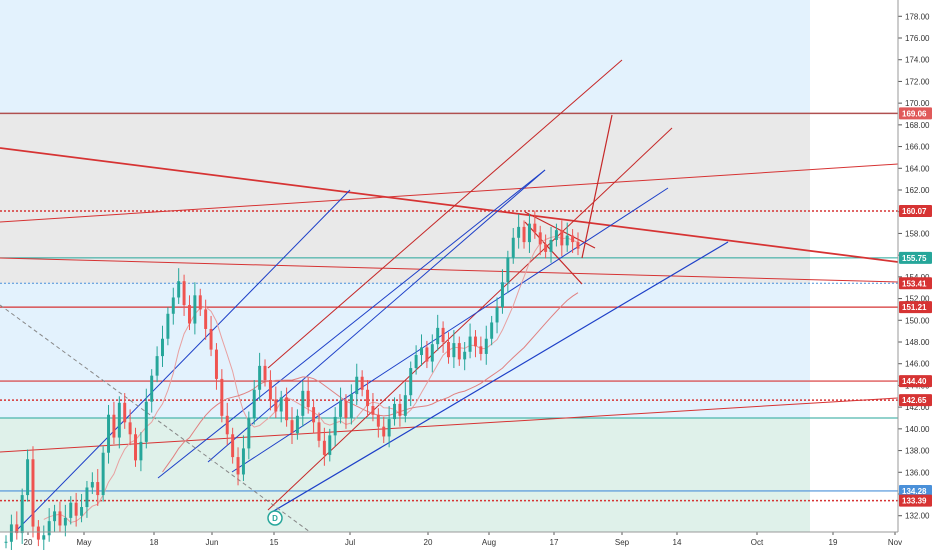 This screenshot has width=932, height=555. I want to click on price-tick-label: 150.00, so click(917, 320).